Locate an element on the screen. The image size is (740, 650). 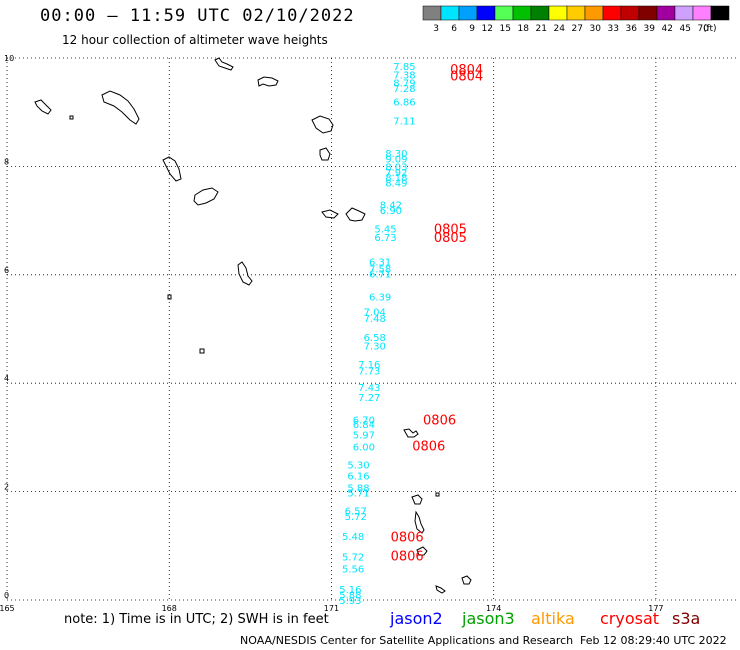
x-tick-label: 174 is located at coordinates (493, 608).